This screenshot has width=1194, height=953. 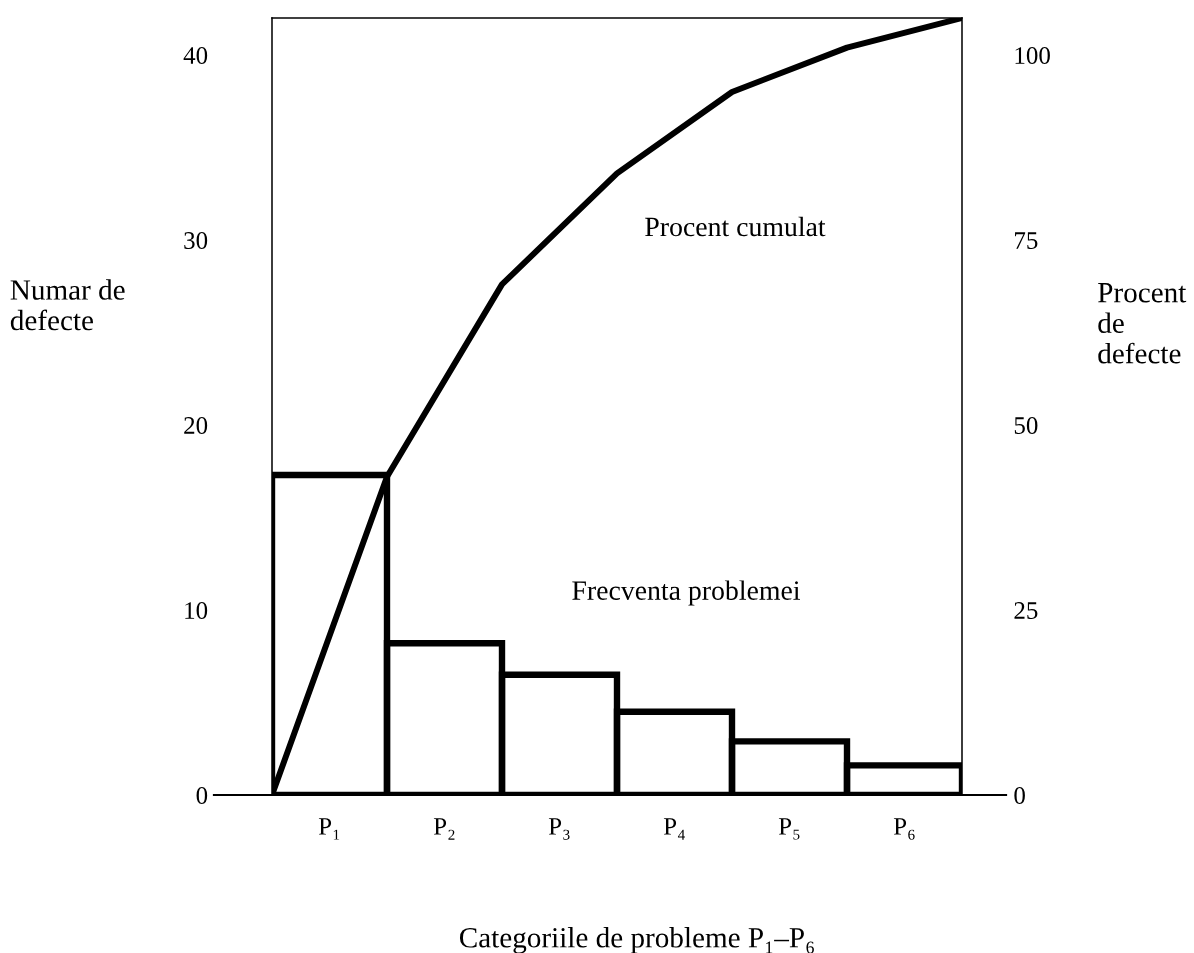 I want to click on y2-tick-label: 100, so click(x=1032, y=55).